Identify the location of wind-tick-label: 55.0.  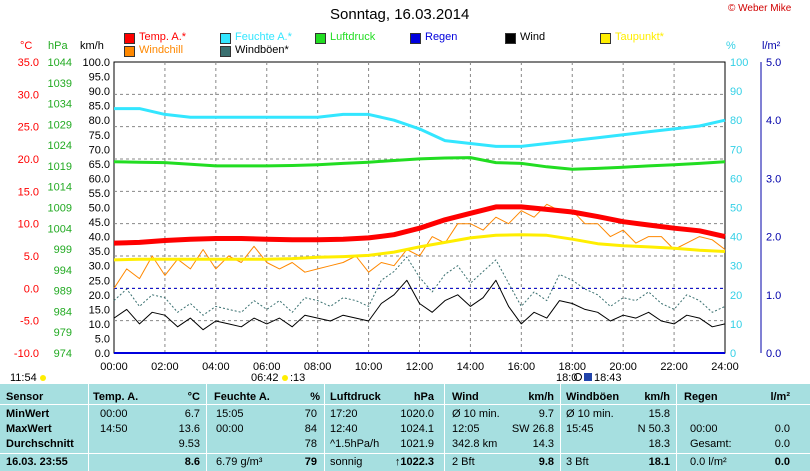
(99, 194).